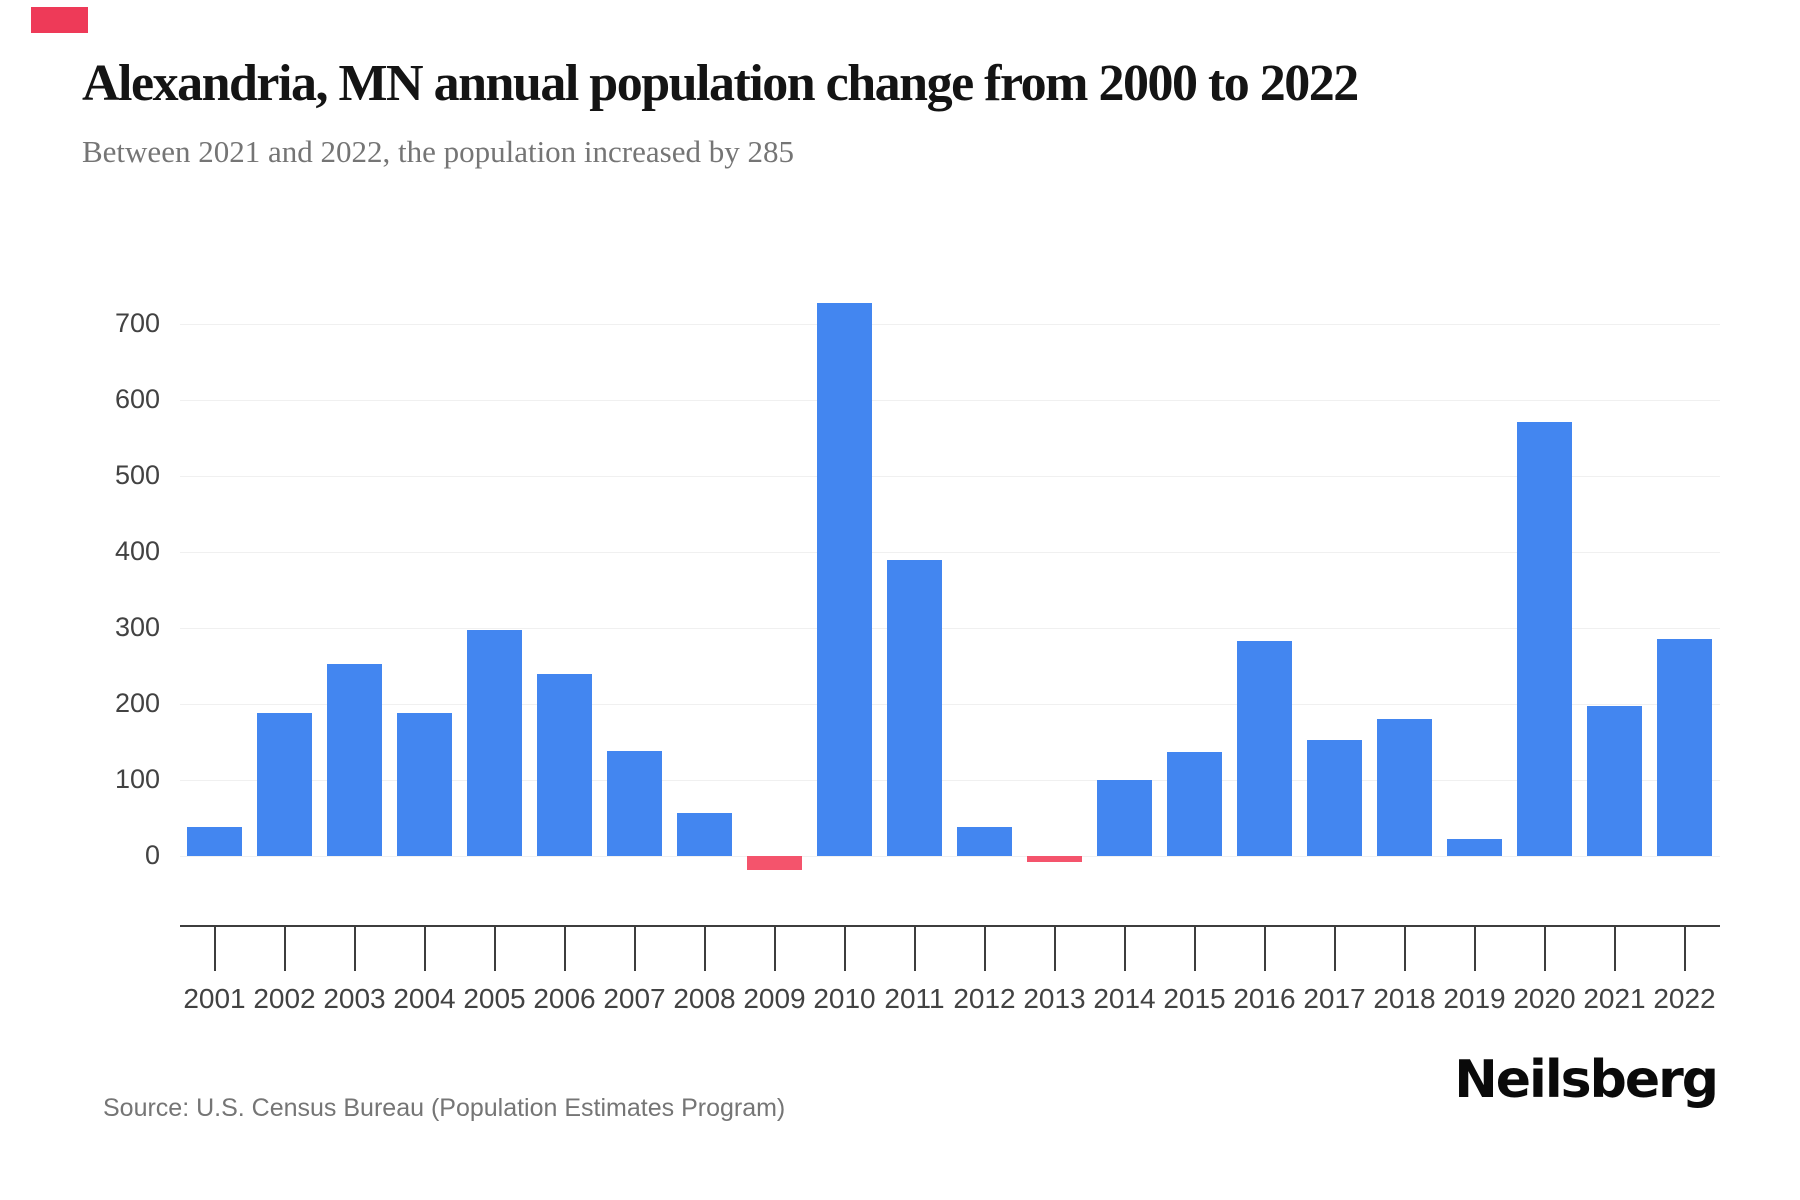  What do you see at coordinates (284, 784) in the screenshot?
I see `bar-2002` at bounding box center [284, 784].